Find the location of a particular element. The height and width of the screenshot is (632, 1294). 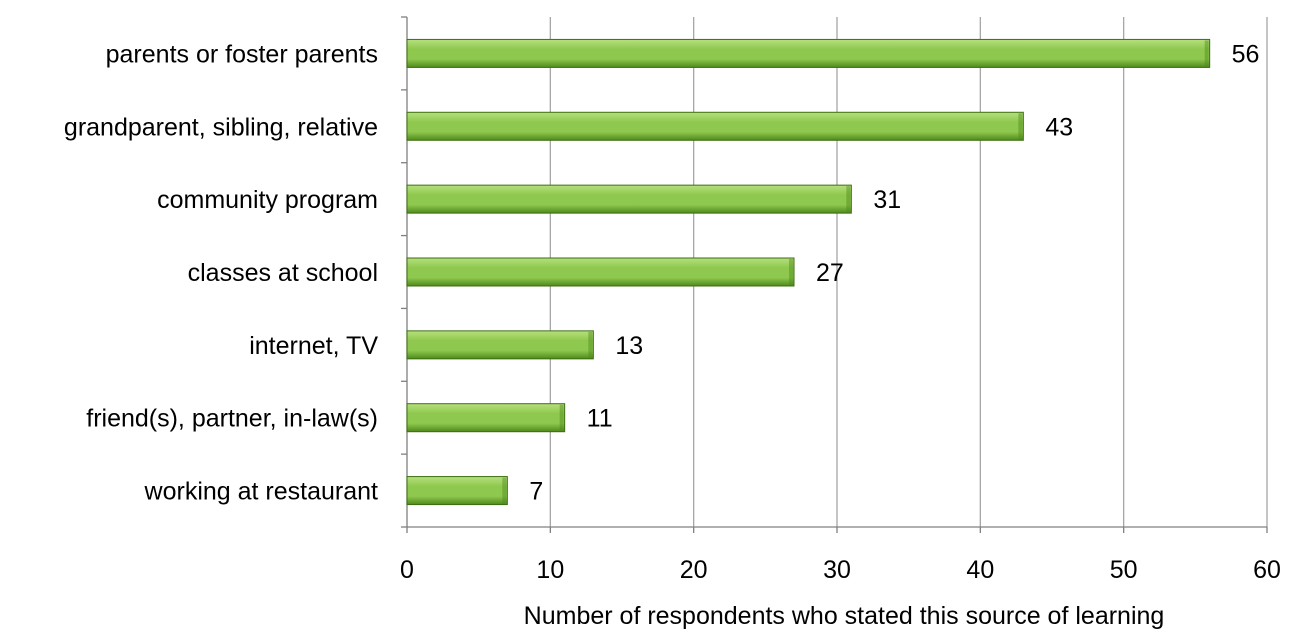

x-tick-label: 40 is located at coordinates (980, 570).